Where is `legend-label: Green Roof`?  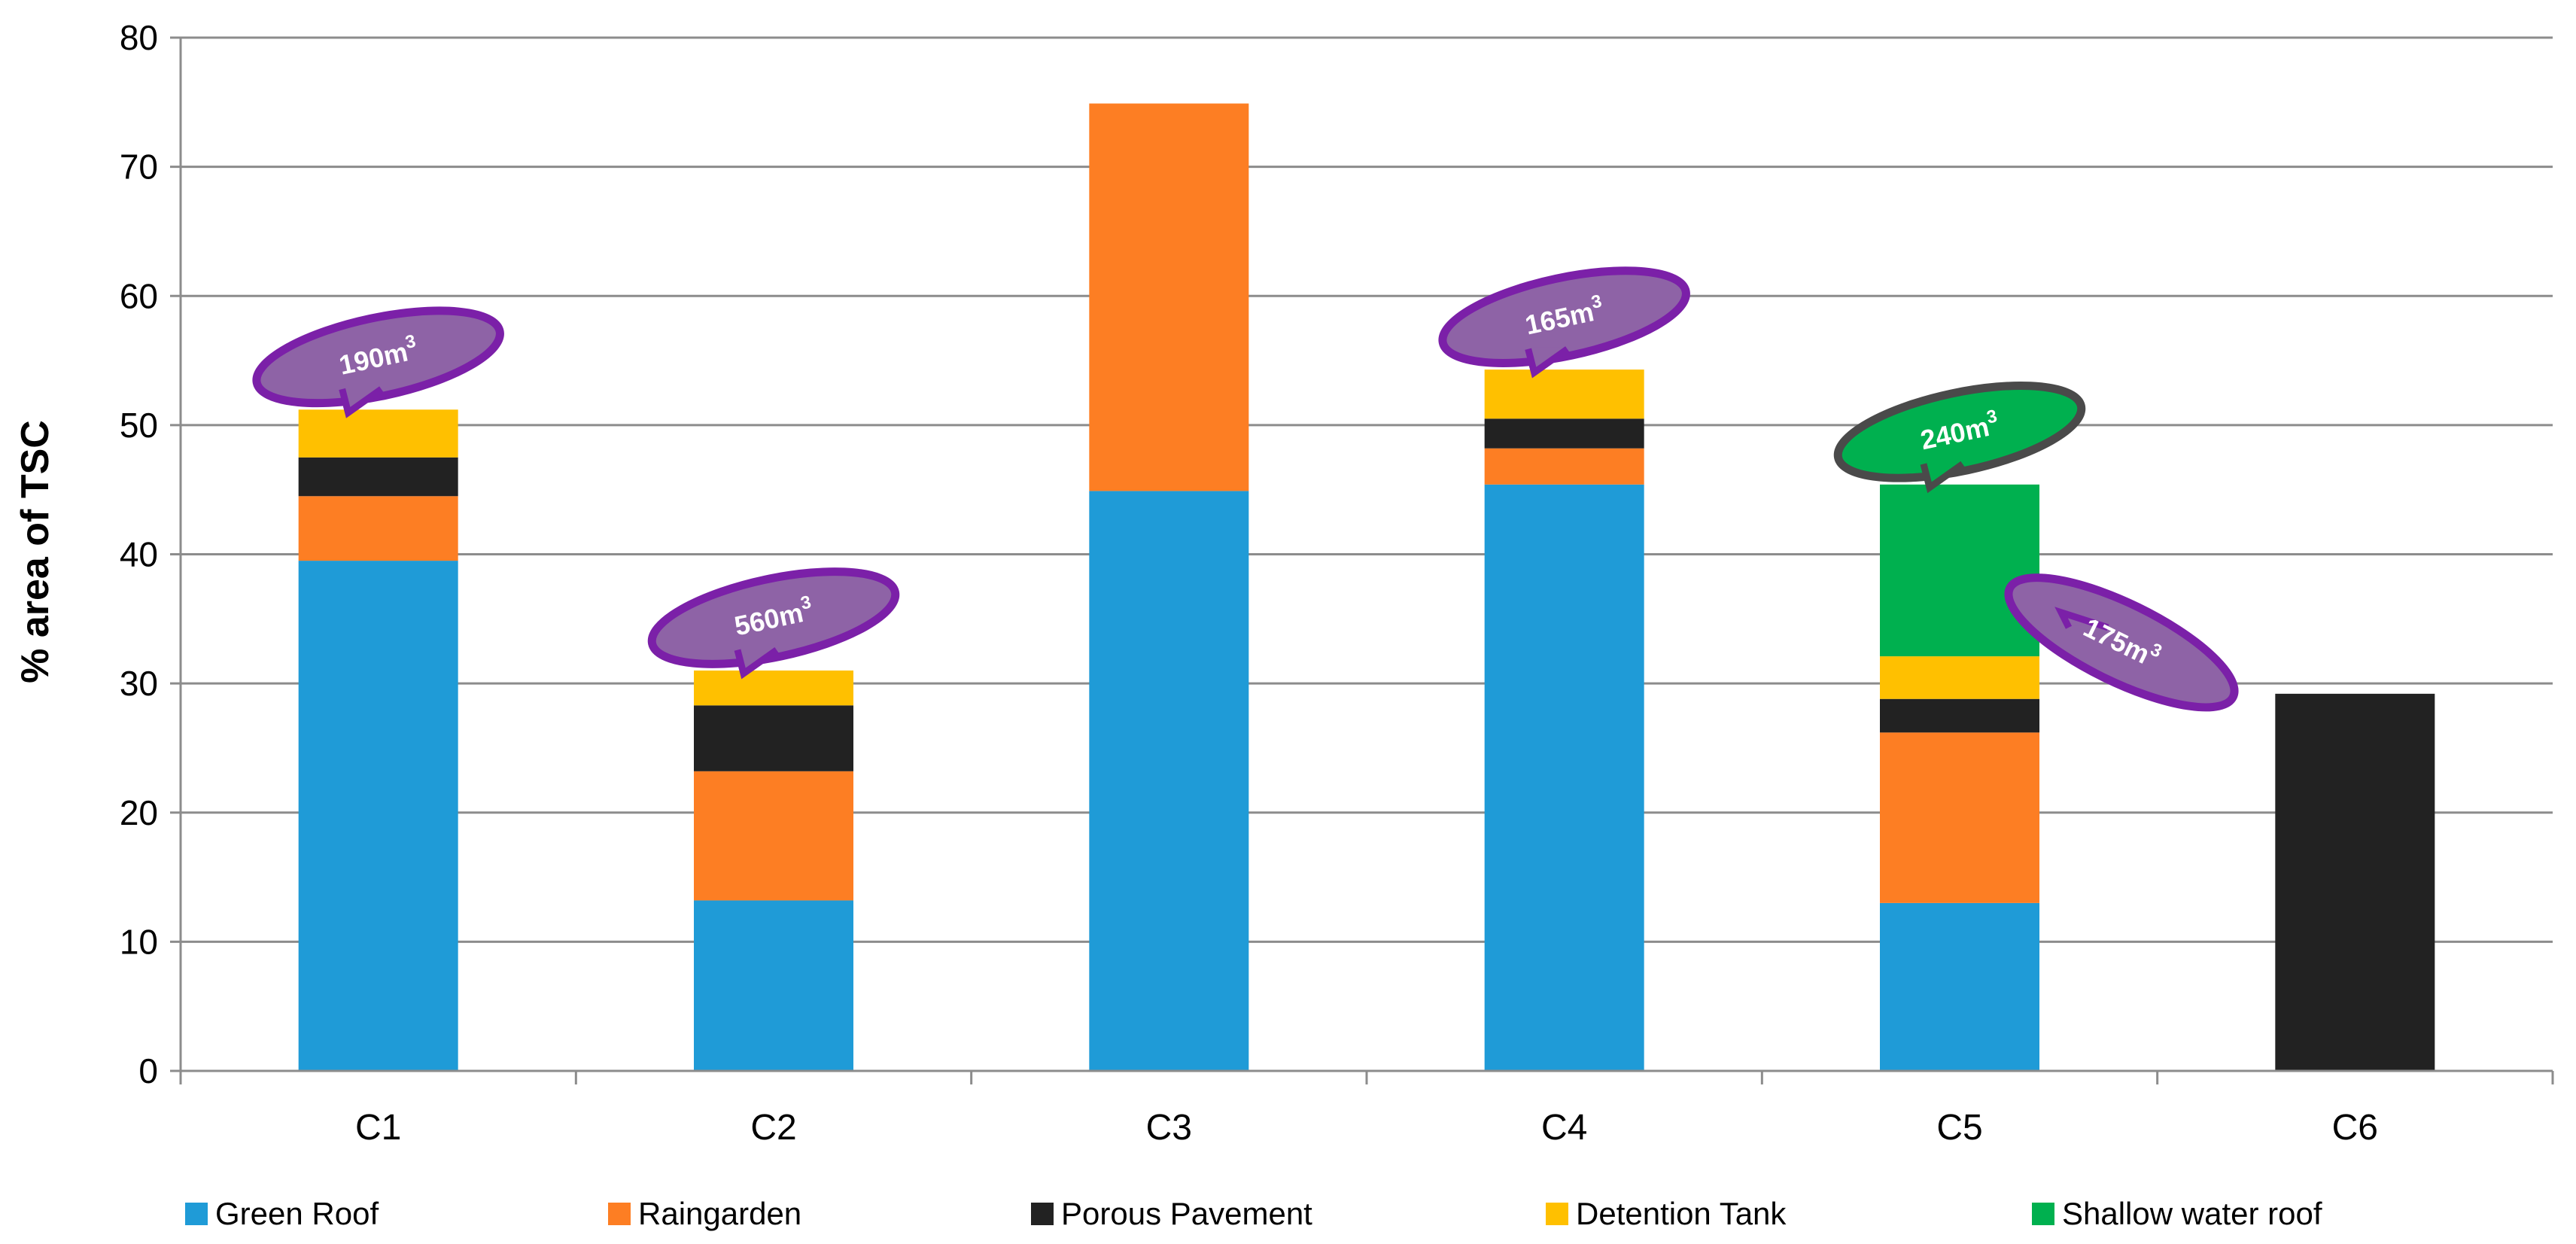 legend-label: Green Roof is located at coordinates (297, 1213).